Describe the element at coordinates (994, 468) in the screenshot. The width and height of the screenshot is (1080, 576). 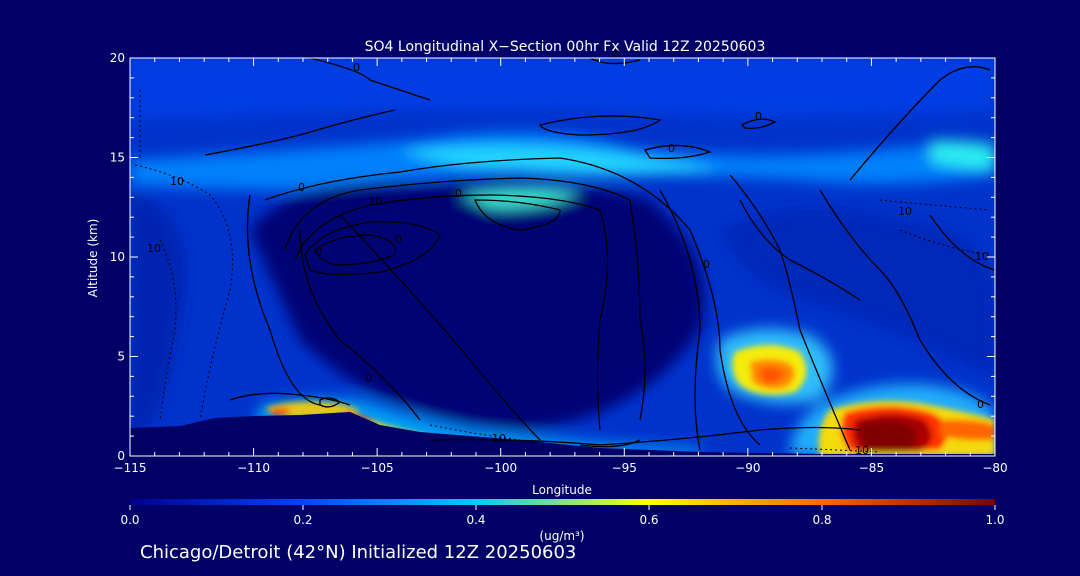
I see `x-tick-label: −80` at that location.